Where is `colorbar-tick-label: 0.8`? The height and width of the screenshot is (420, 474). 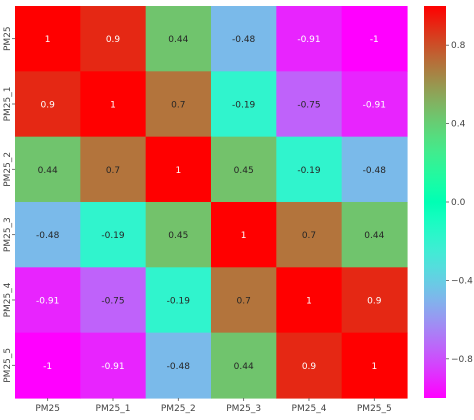
colorbar-tick-label: 0.8 is located at coordinates (458, 46).